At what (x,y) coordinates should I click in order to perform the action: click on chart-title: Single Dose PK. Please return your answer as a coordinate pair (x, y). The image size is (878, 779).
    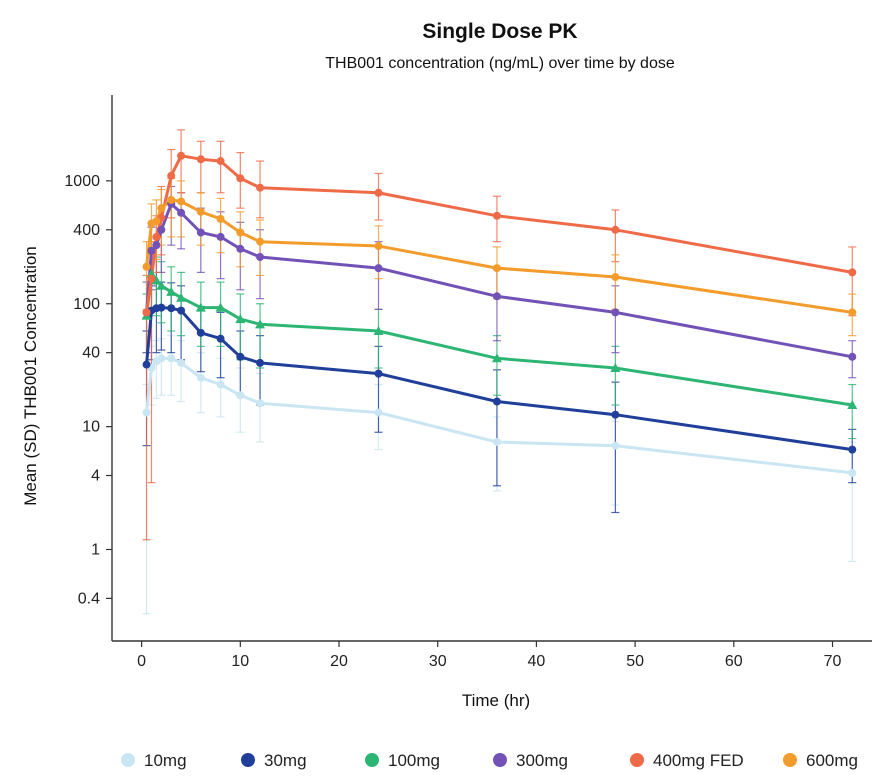
    Looking at the image, I should click on (499, 31).